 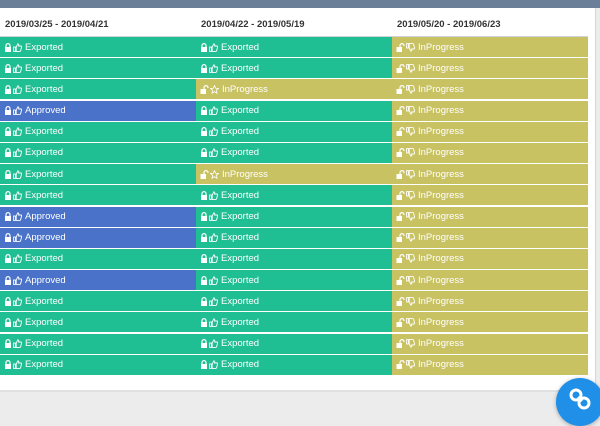 What do you see at coordinates (45, 216) in the screenshot?
I see `status-label: Approved` at bounding box center [45, 216].